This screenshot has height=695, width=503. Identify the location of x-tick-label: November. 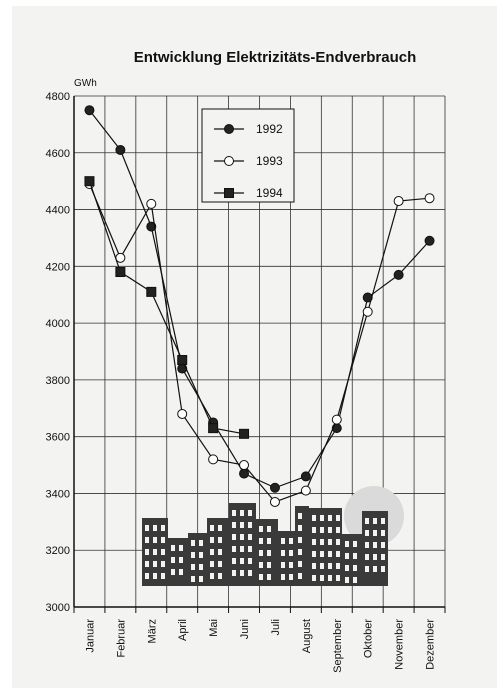
(400, 644).